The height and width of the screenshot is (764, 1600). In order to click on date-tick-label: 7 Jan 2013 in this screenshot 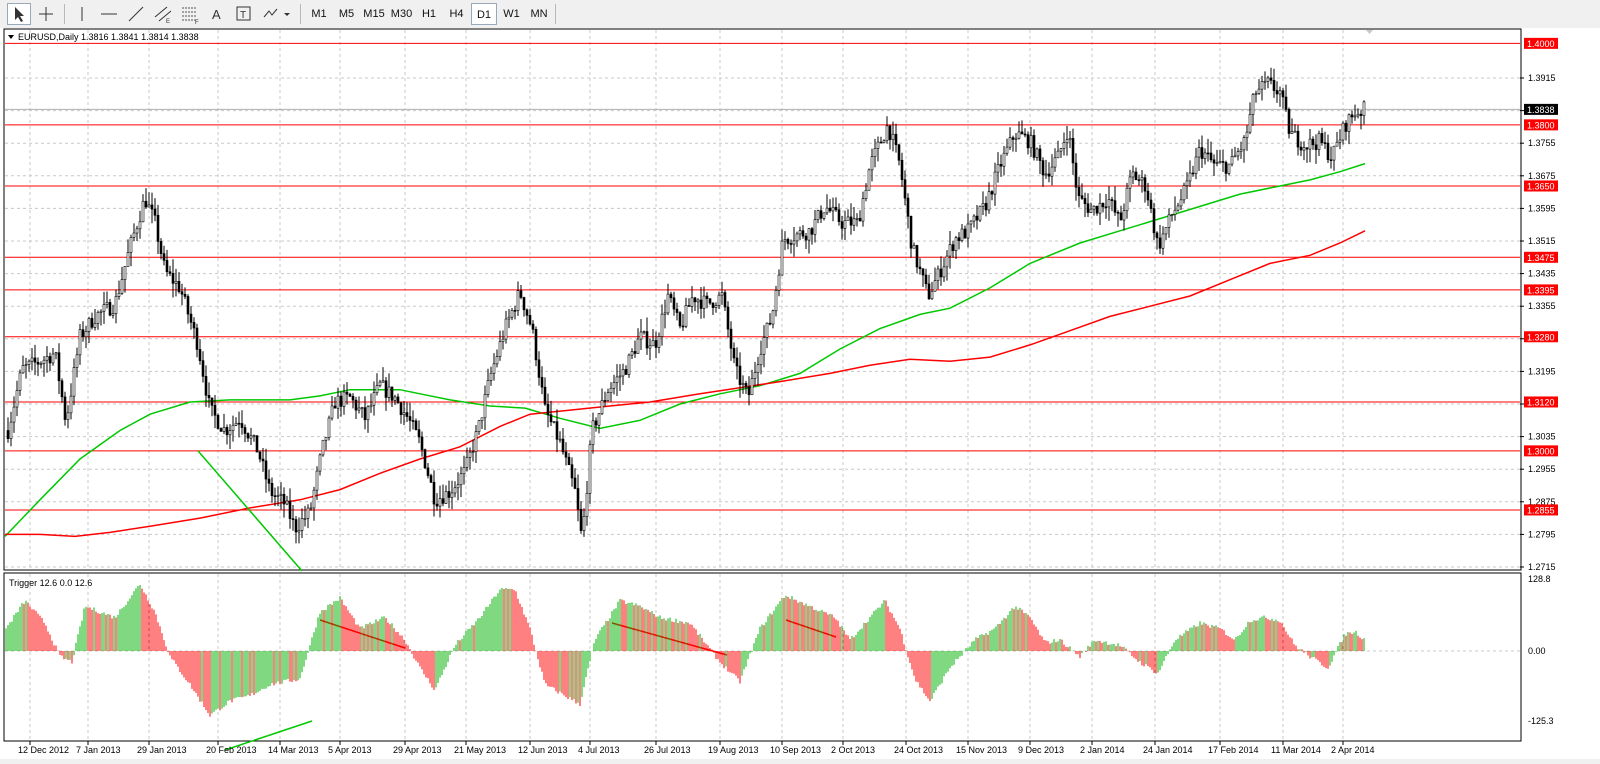, I will do `click(98, 750)`.